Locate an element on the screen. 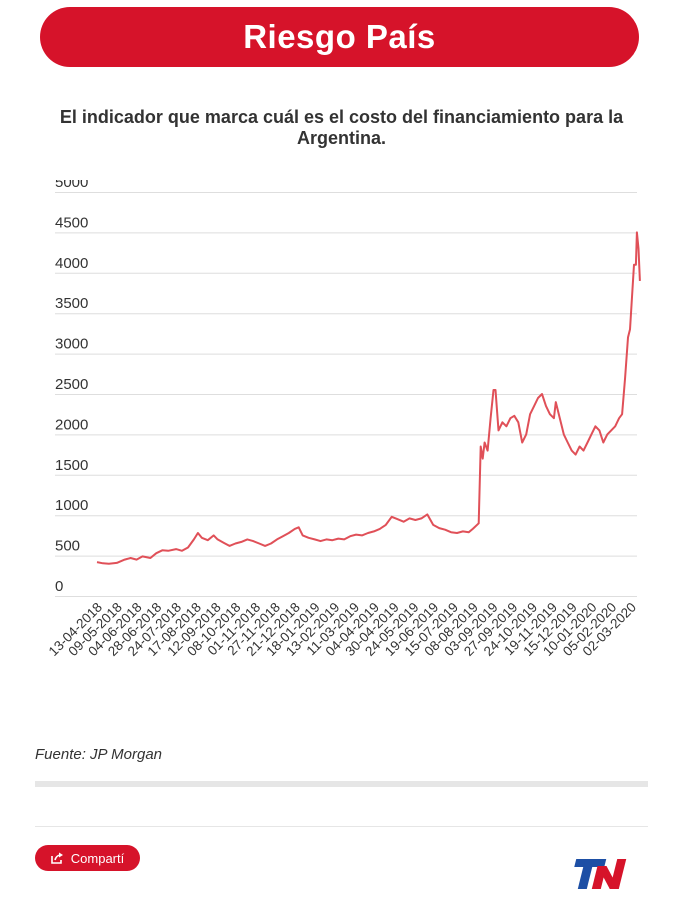 This screenshot has height=922, width=683. y-tick-label: 3500 is located at coordinates (71, 303).